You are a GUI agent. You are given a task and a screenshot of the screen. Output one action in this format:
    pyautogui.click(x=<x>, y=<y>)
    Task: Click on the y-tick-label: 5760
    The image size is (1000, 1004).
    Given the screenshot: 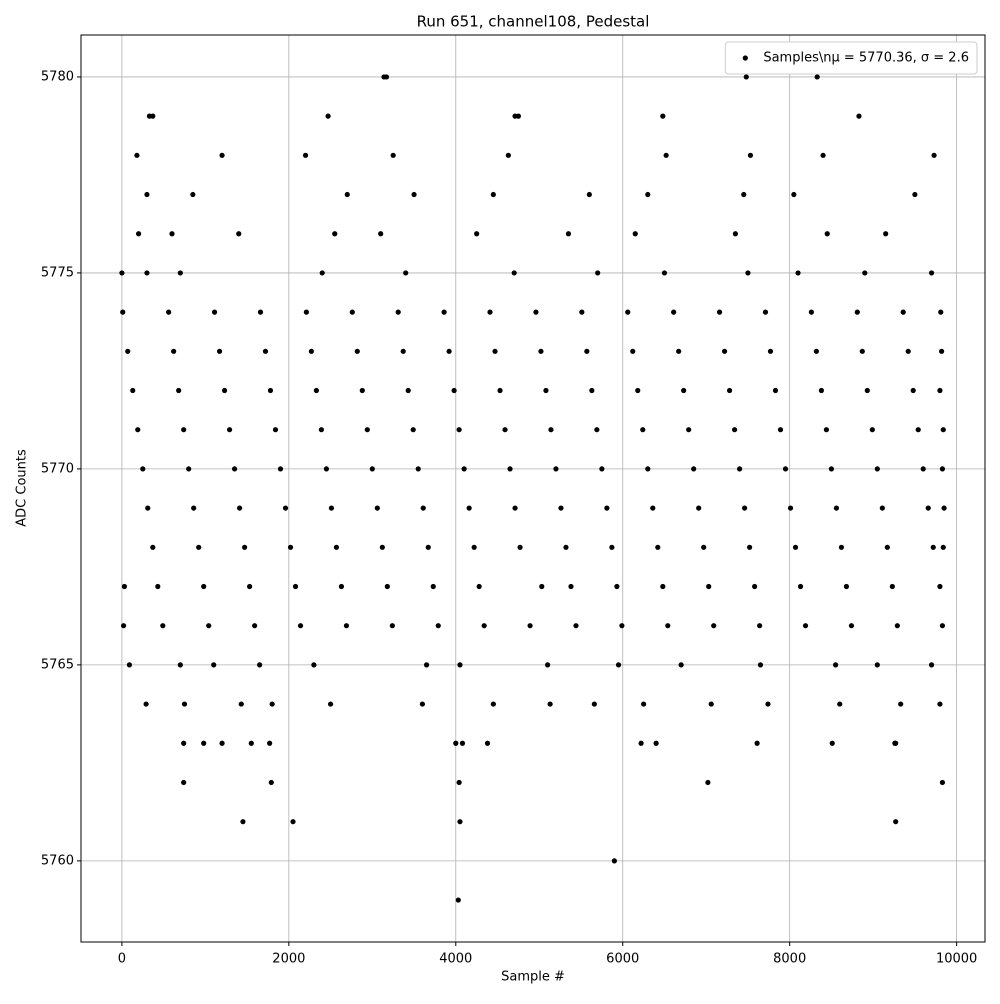 What is the action you would take?
    pyautogui.click(x=57, y=860)
    